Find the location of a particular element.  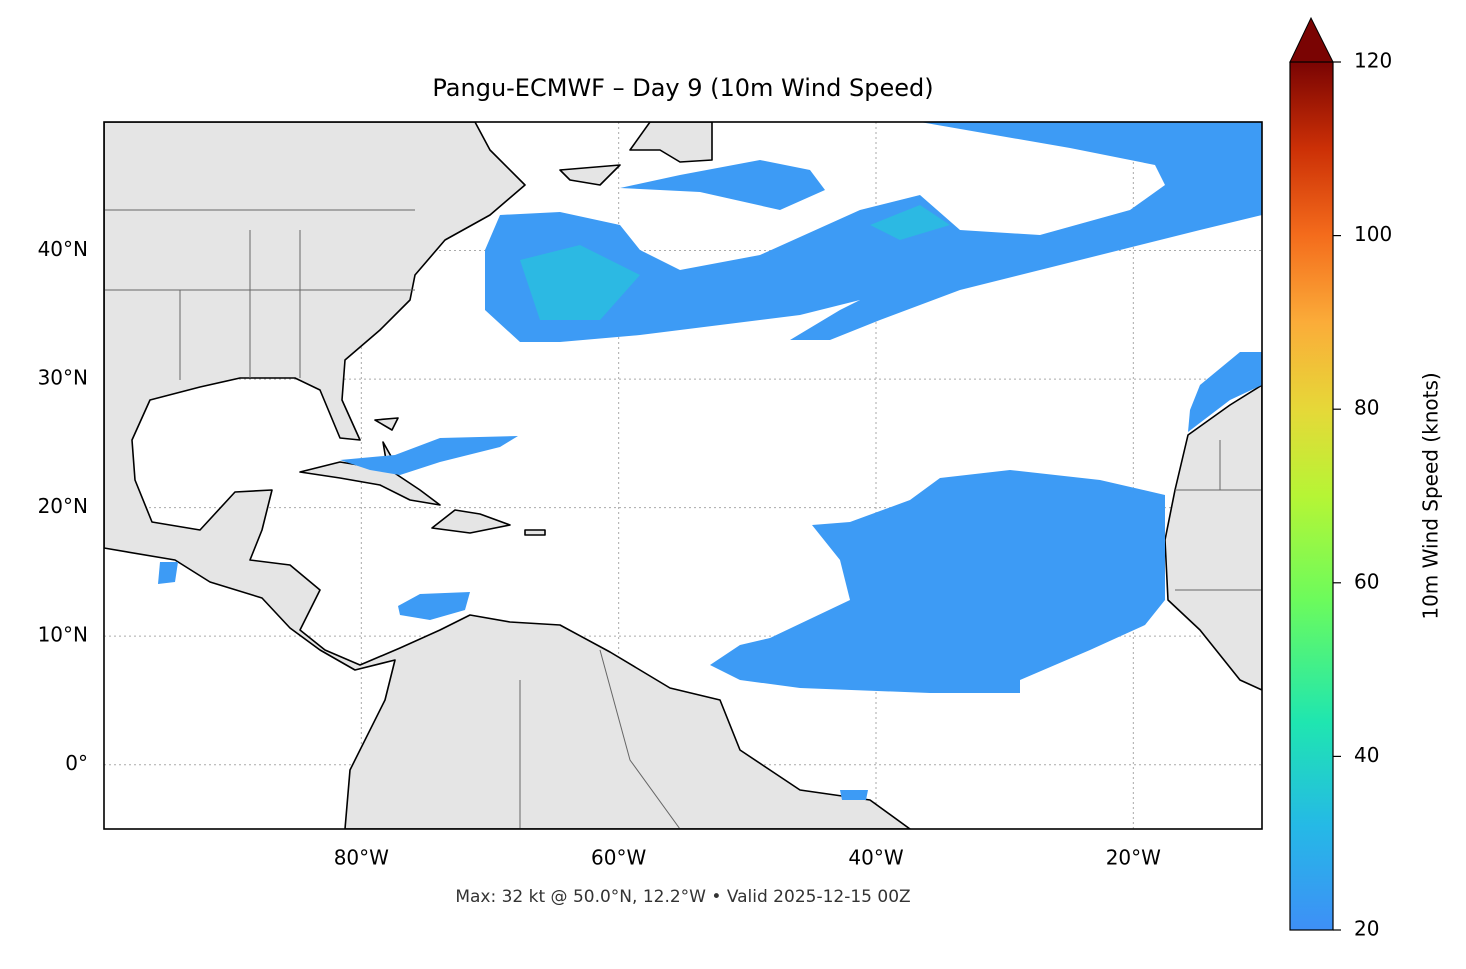

nova-scotia is located at coordinates (590, 175).